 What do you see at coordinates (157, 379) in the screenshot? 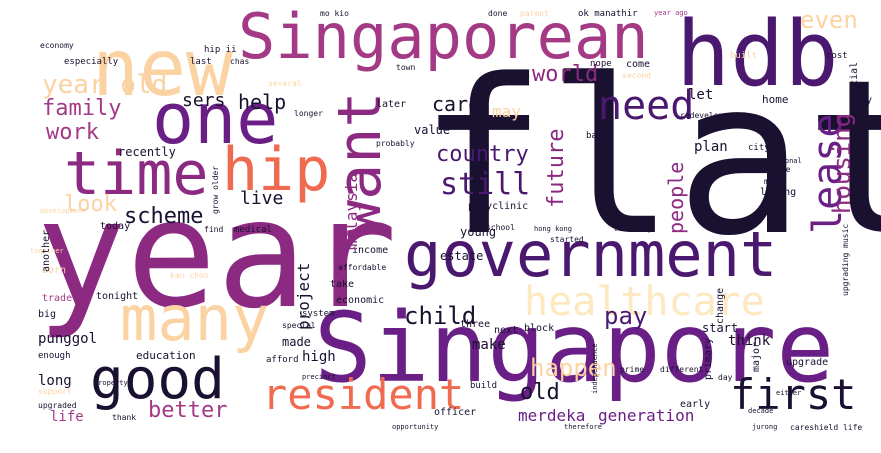
I see `word-good: good` at bounding box center [157, 379].